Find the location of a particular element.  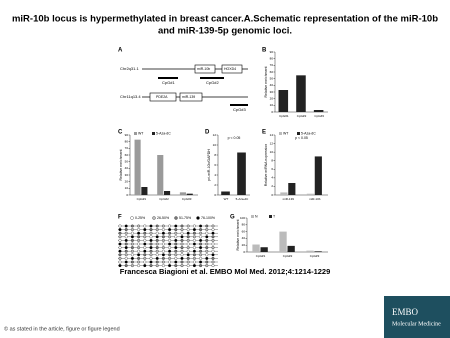

label: CpG#3 is located at coordinates (315, 256).